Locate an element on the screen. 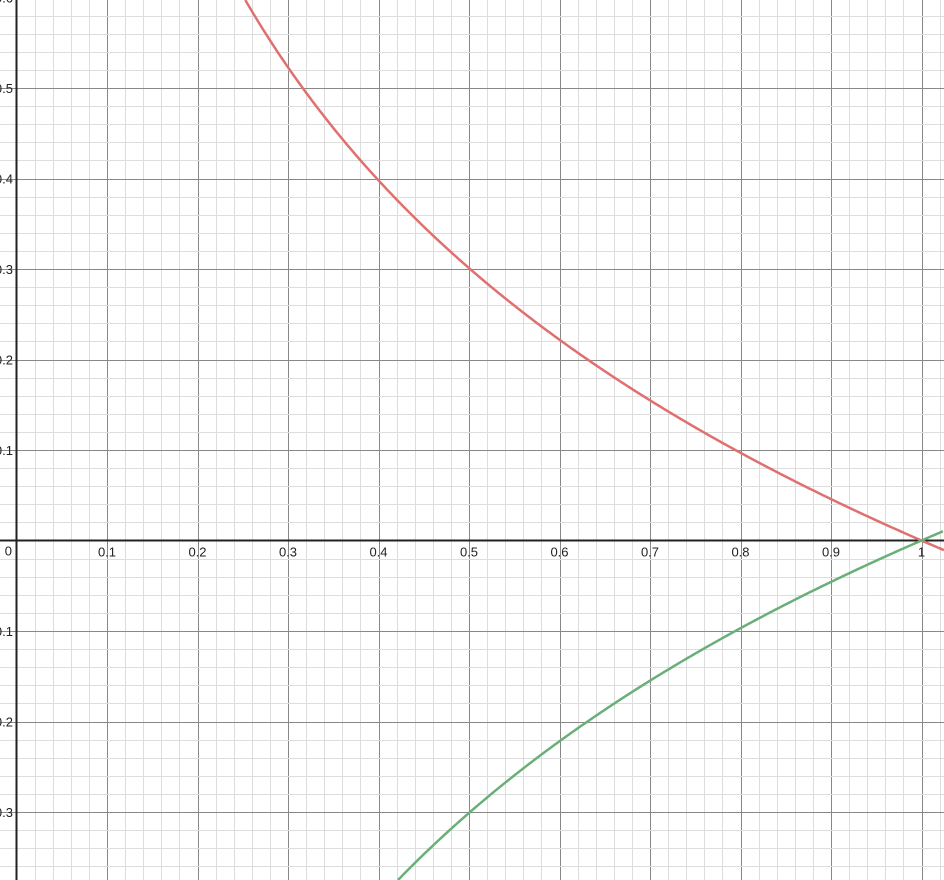 The image size is (944, 880). x-tick-label: 0.7 is located at coordinates (650, 552).